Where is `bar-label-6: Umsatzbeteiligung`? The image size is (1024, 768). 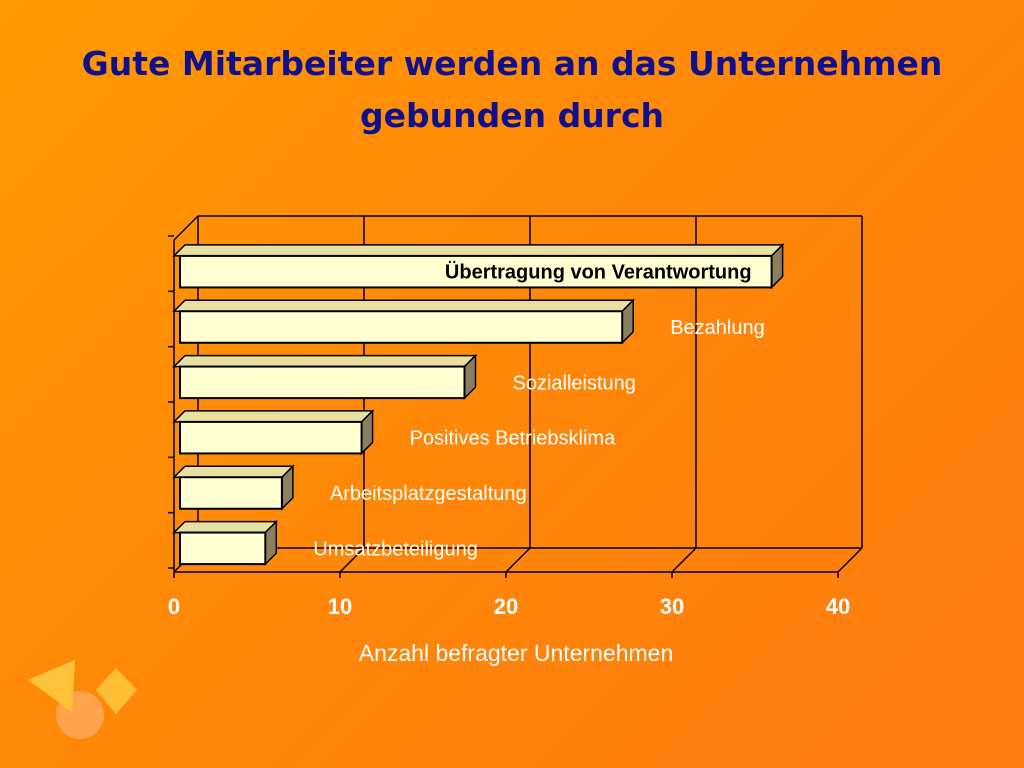 bar-label-6: Umsatzbeteiligung is located at coordinates (395, 549).